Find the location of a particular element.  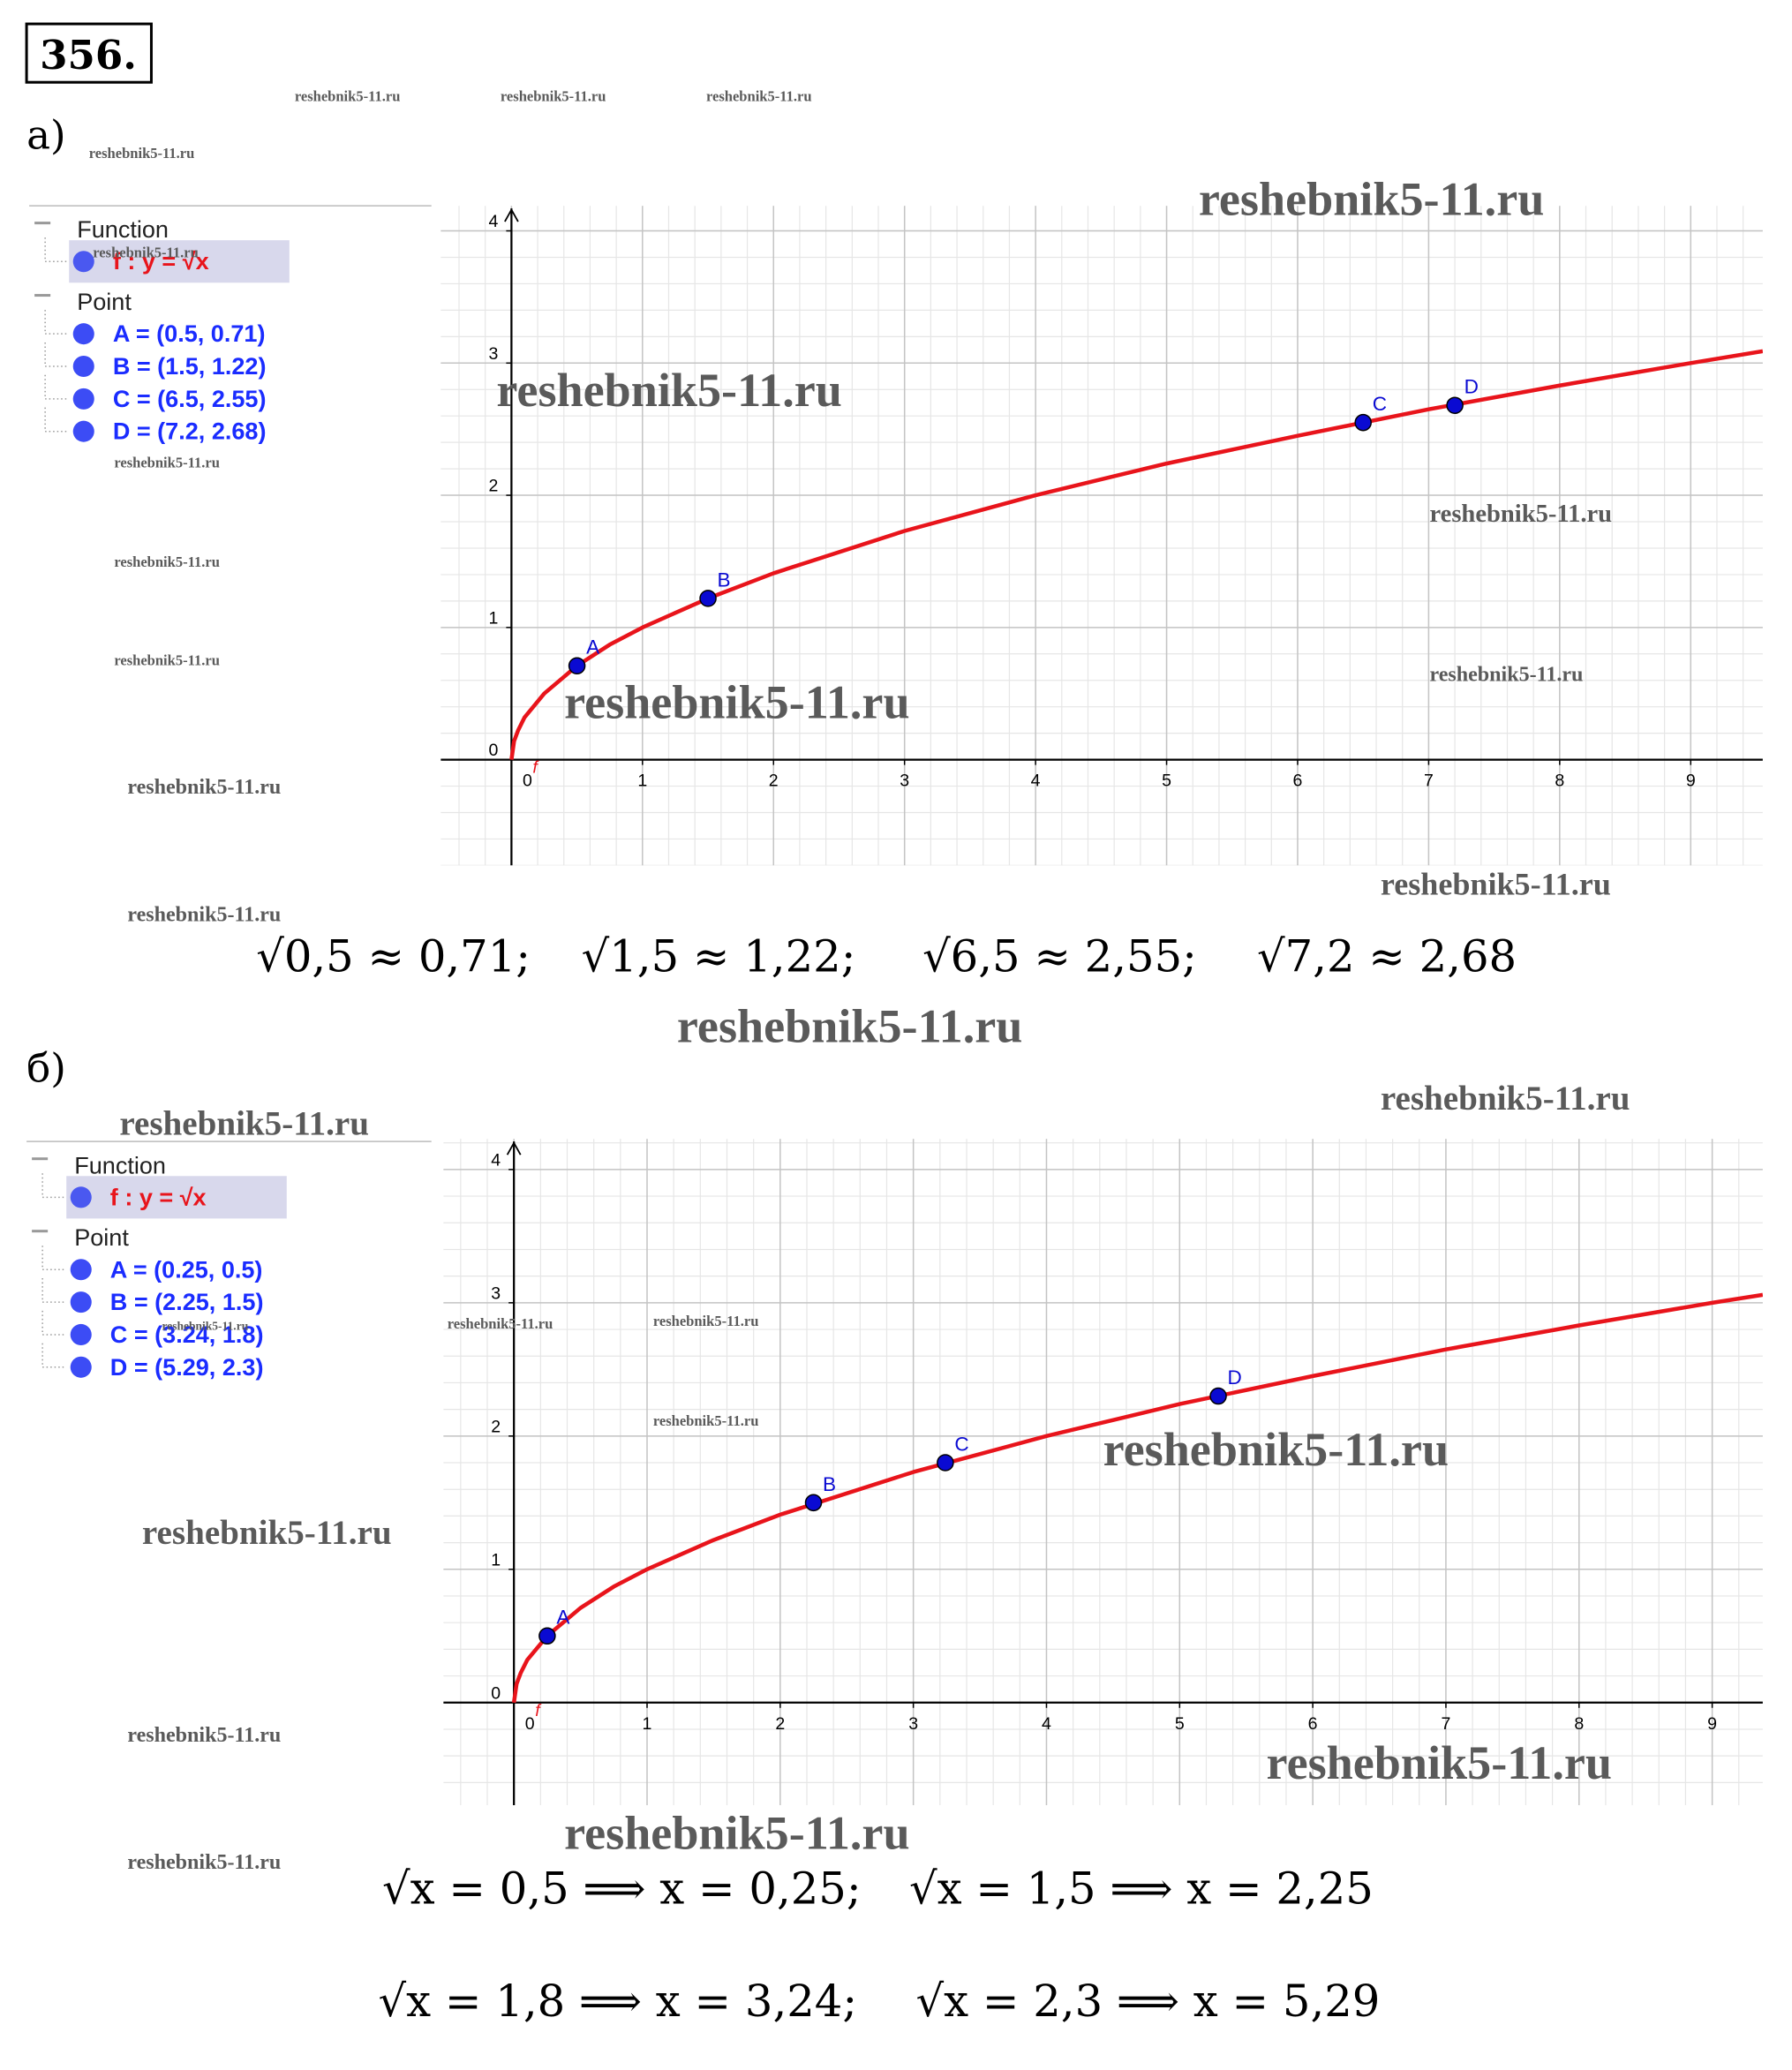

part-label: а) is located at coordinates (46, 134).